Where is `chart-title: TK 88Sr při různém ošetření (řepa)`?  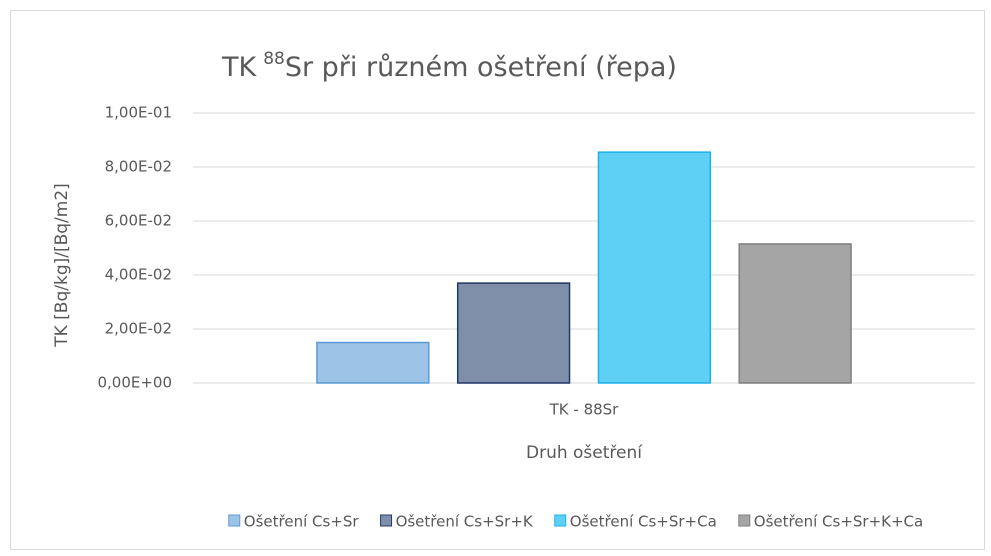 chart-title: TK 88Sr při různém ošetření (řepa) is located at coordinates (449, 66).